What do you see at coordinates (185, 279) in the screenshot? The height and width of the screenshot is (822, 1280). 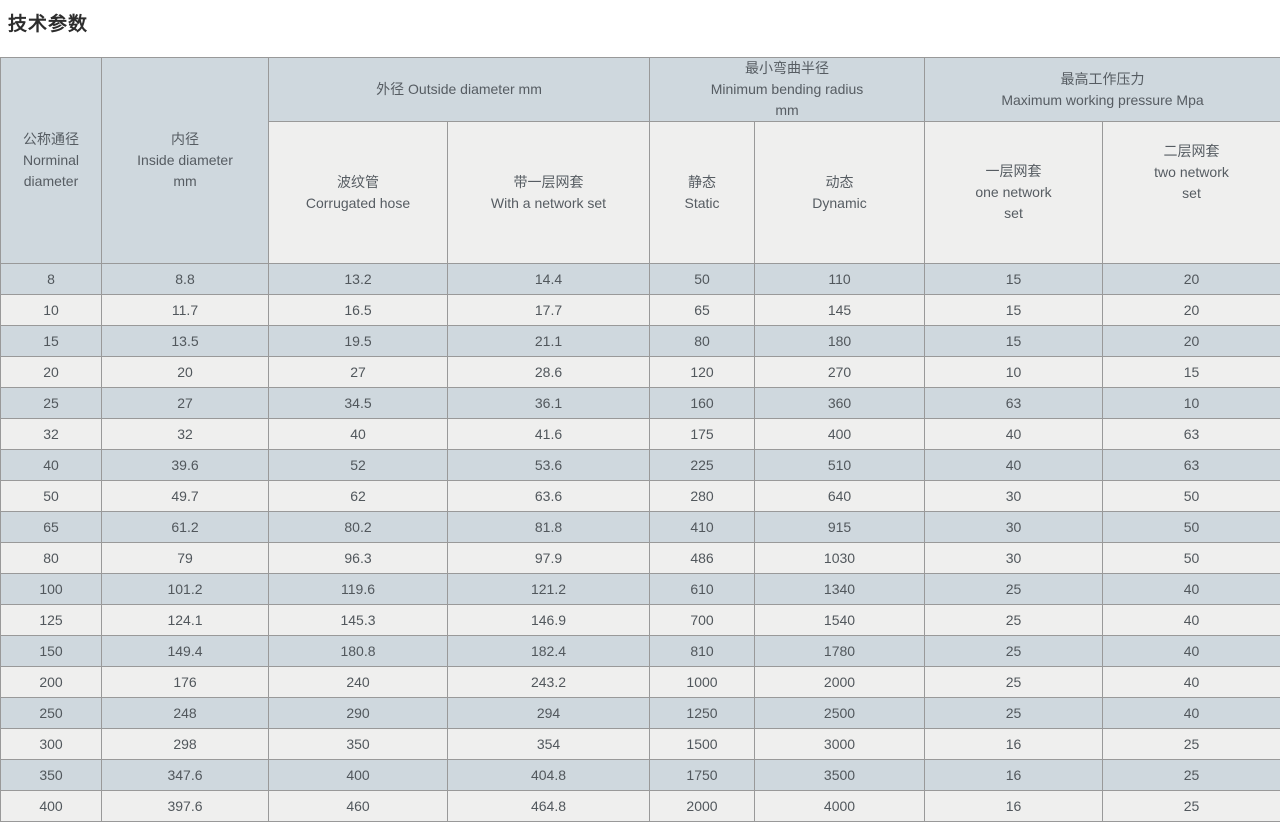 I see `table-cell: 8.8` at bounding box center [185, 279].